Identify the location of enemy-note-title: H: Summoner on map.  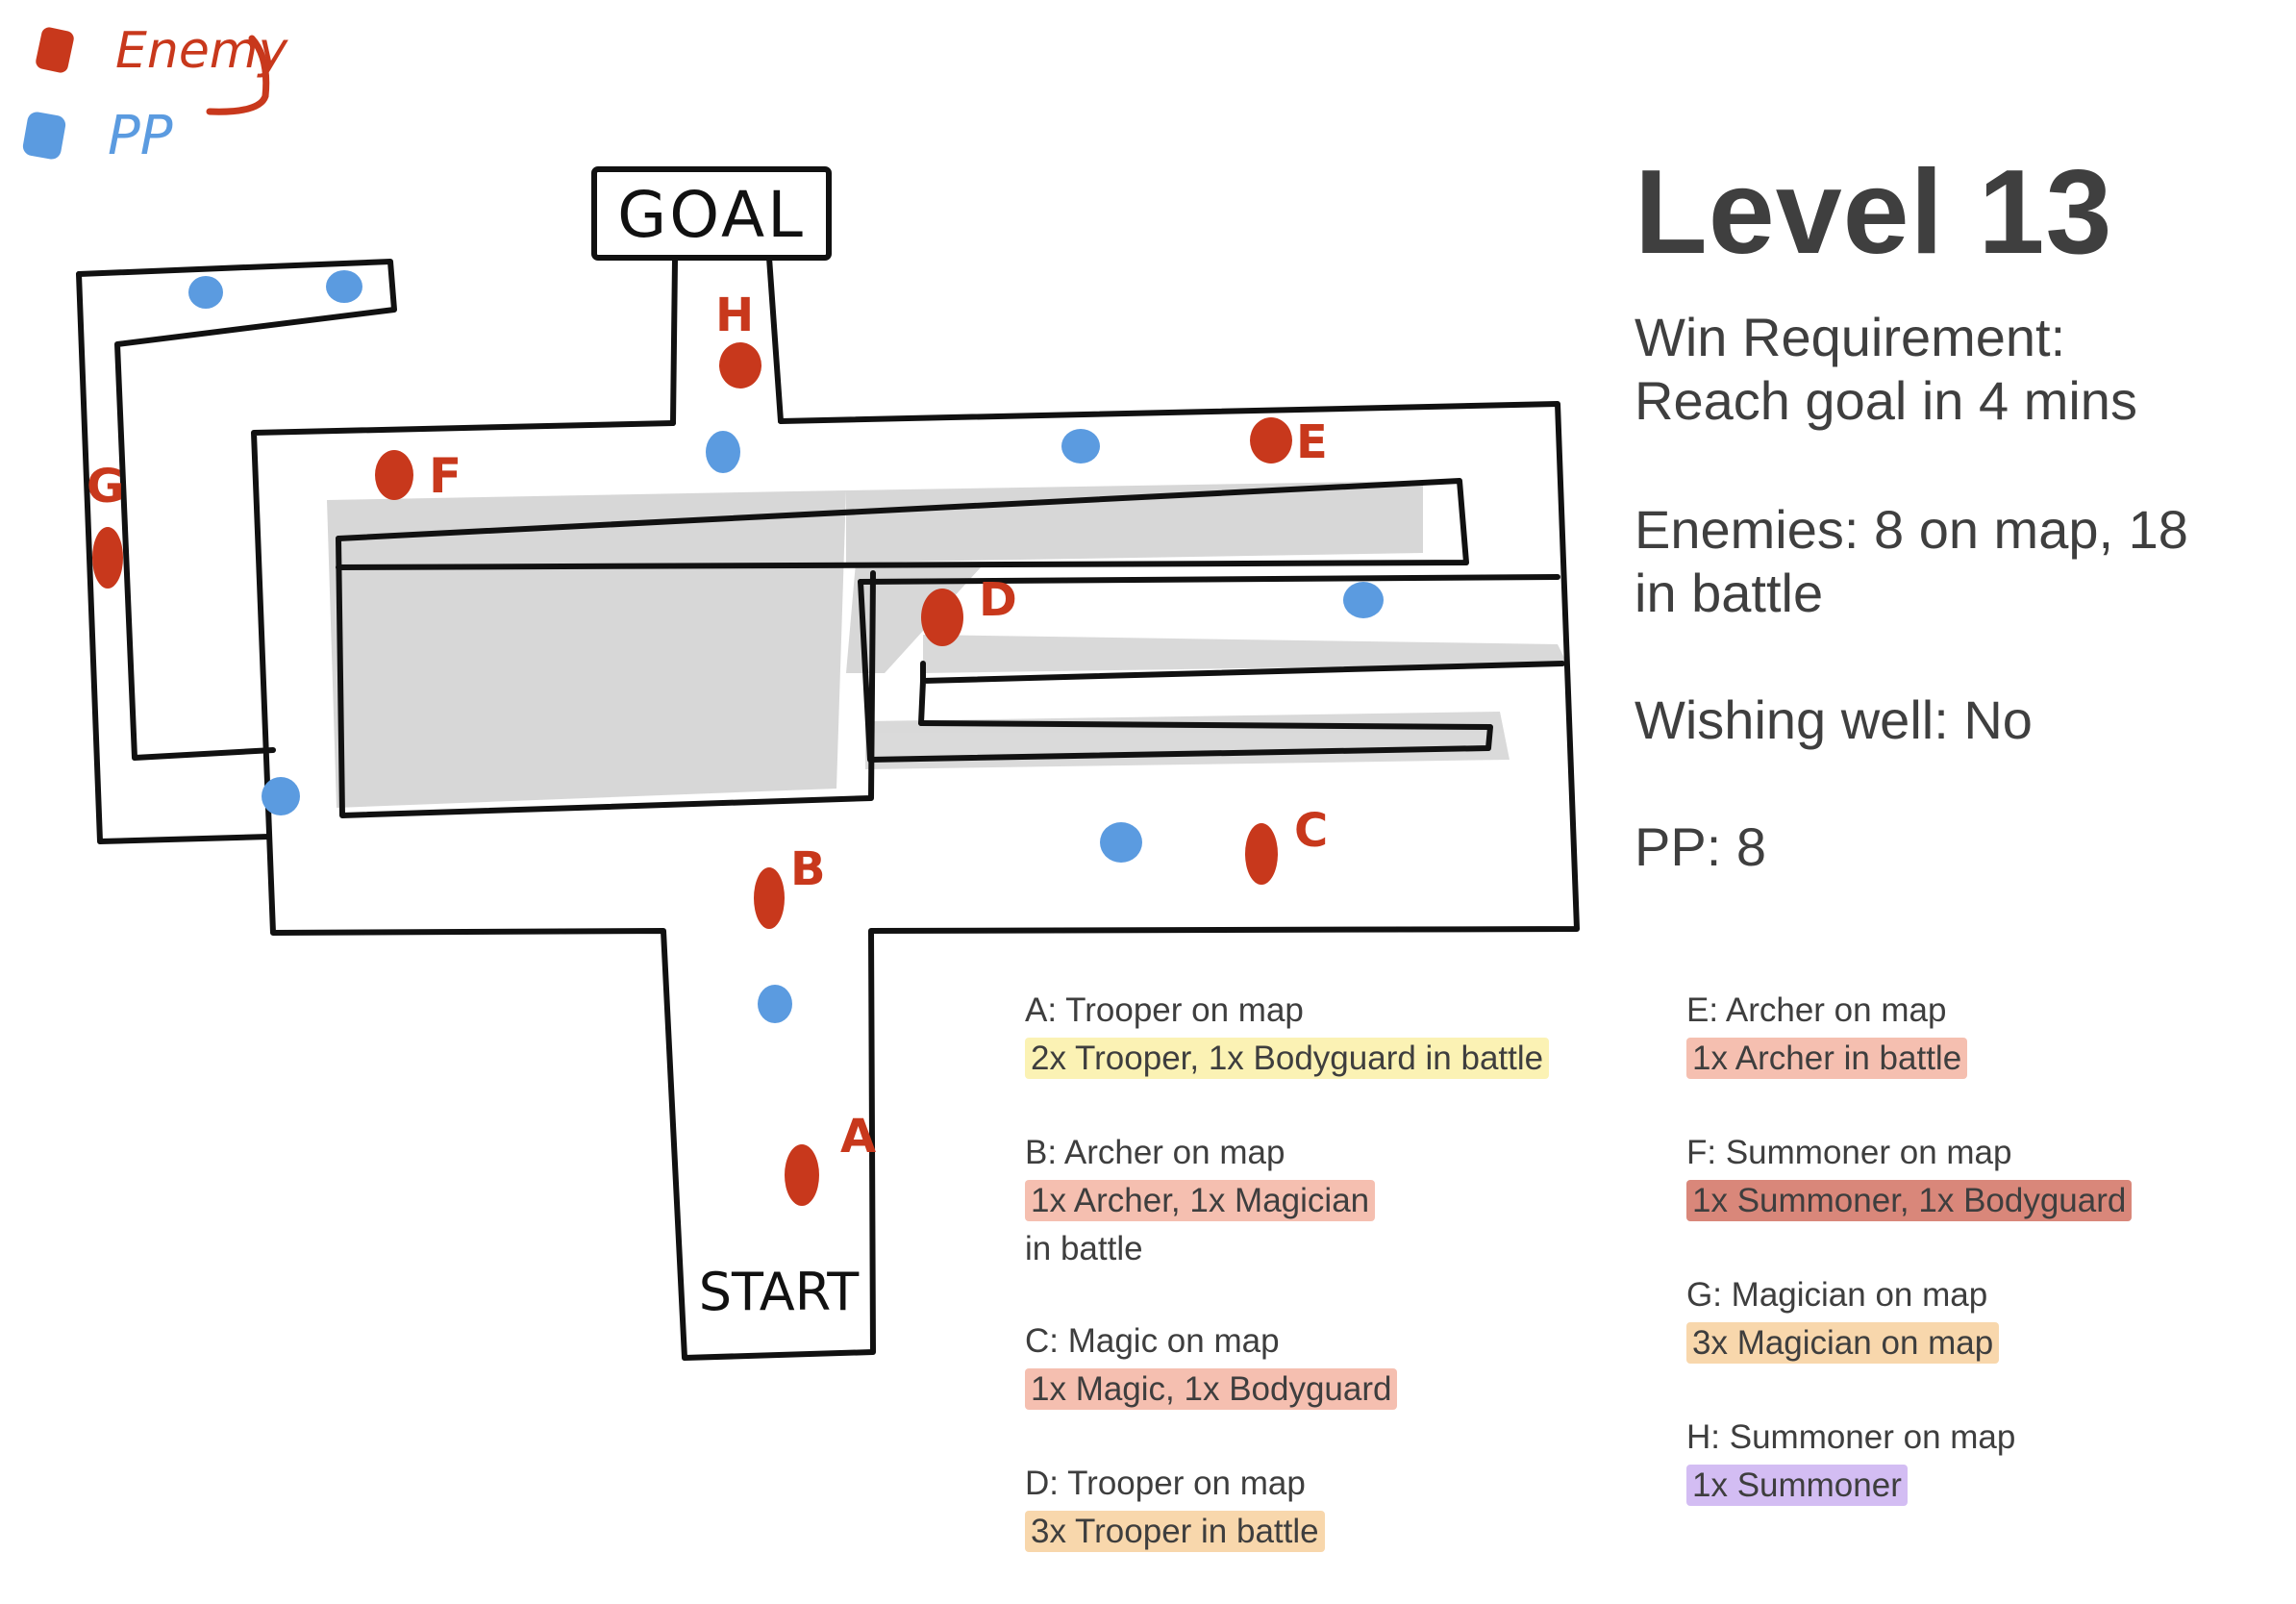
(1851, 1437).